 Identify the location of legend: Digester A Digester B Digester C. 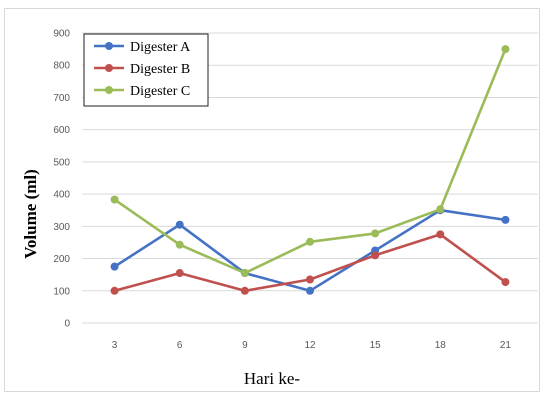
(146, 70).